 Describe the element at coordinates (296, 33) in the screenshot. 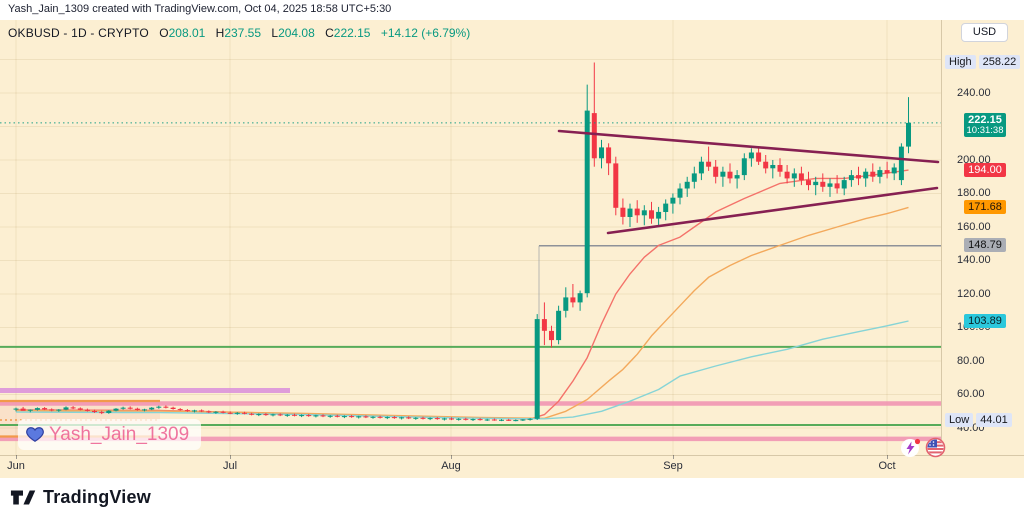

I see `low-value: 204.08` at that location.